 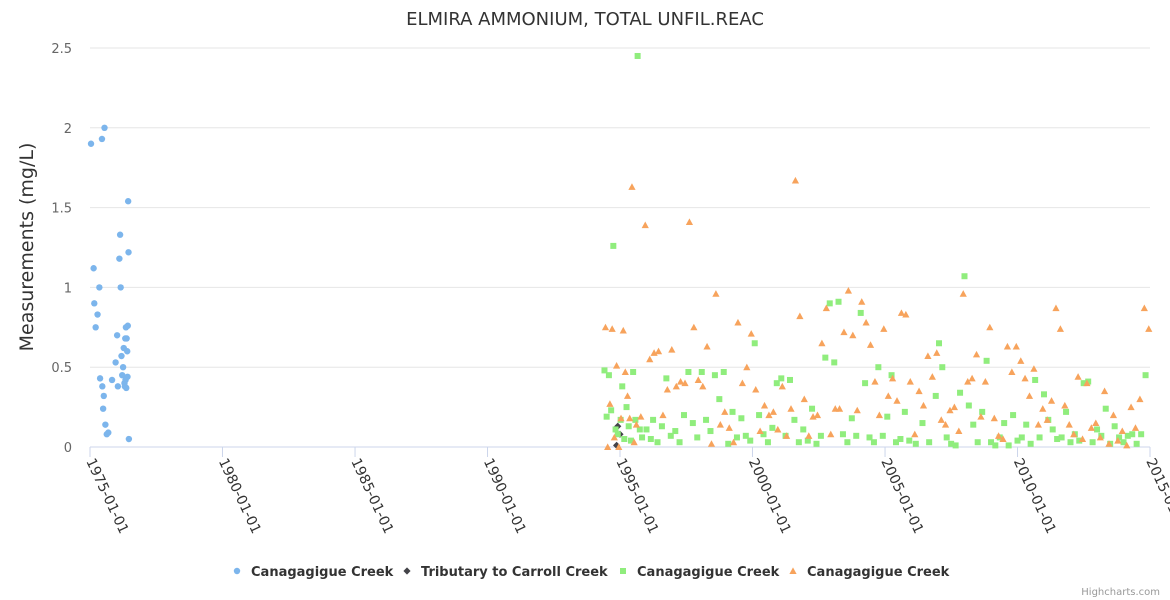 What do you see at coordinates (27, 247) in the screenshot?
I see `y-axis-label: Measurements (mg/L)` at bounding box center [27, 247].